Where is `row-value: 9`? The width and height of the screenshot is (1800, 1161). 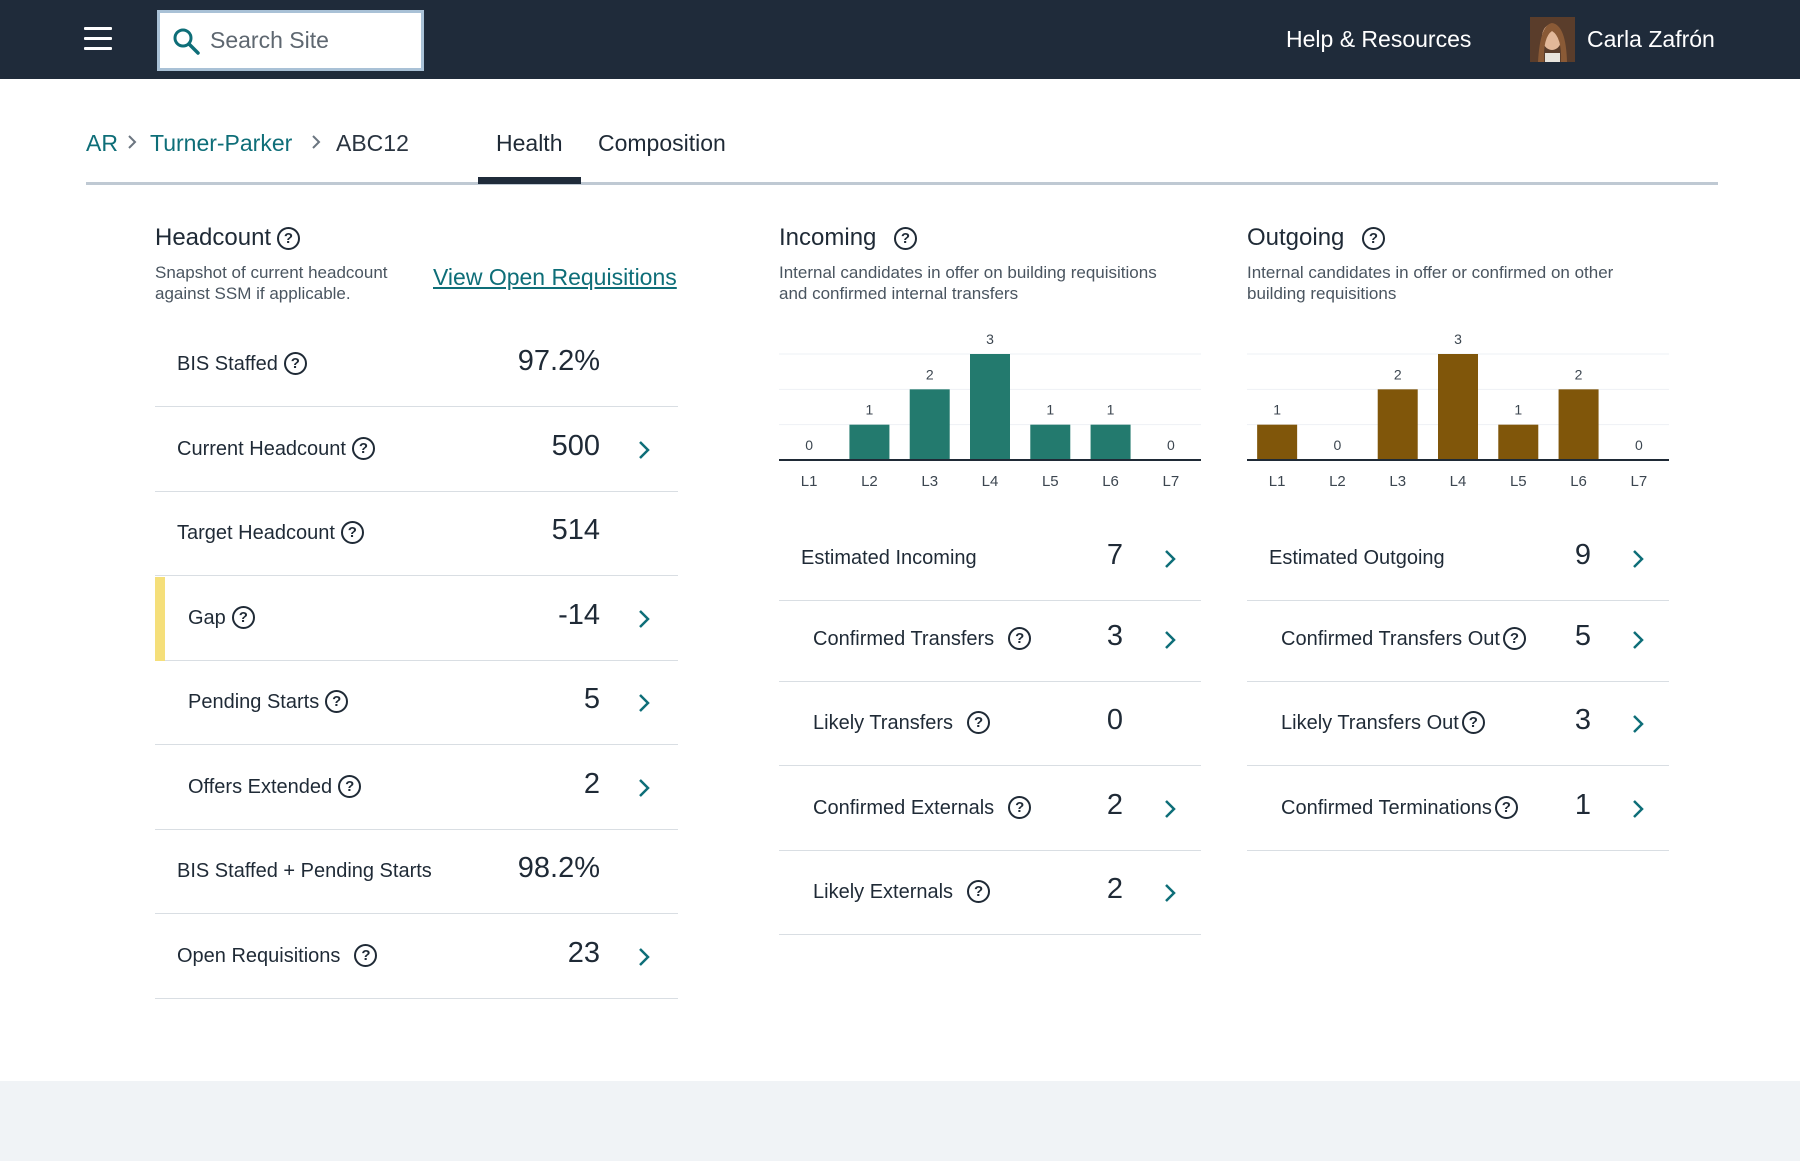
row-value: 9 is located at coordinates (1582, 555).